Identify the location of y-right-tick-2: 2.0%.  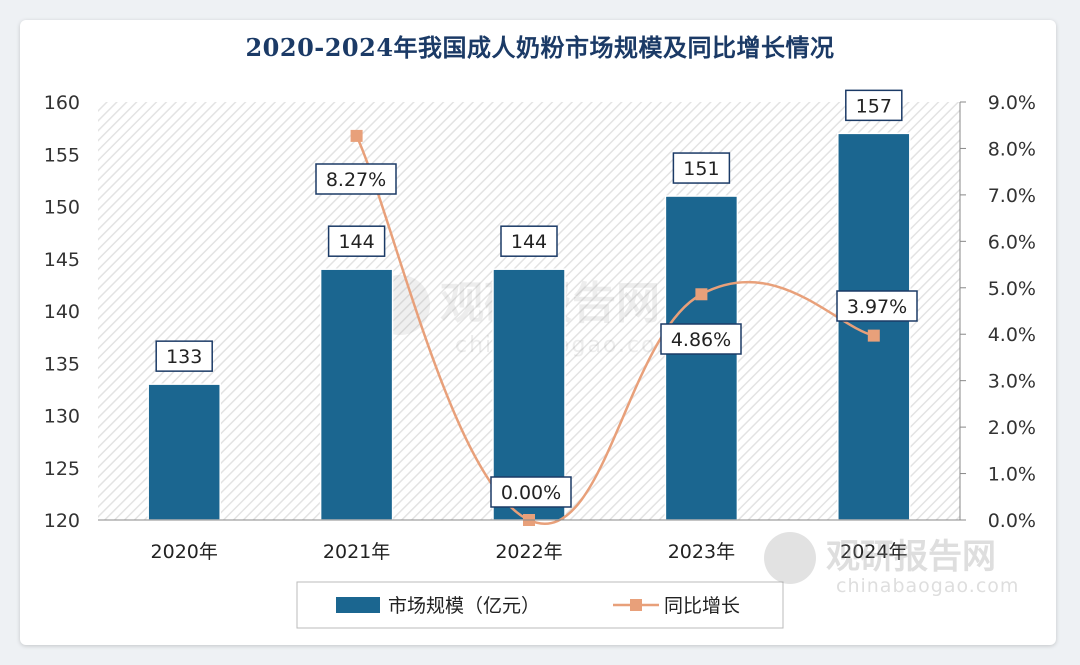
(1012, 428).